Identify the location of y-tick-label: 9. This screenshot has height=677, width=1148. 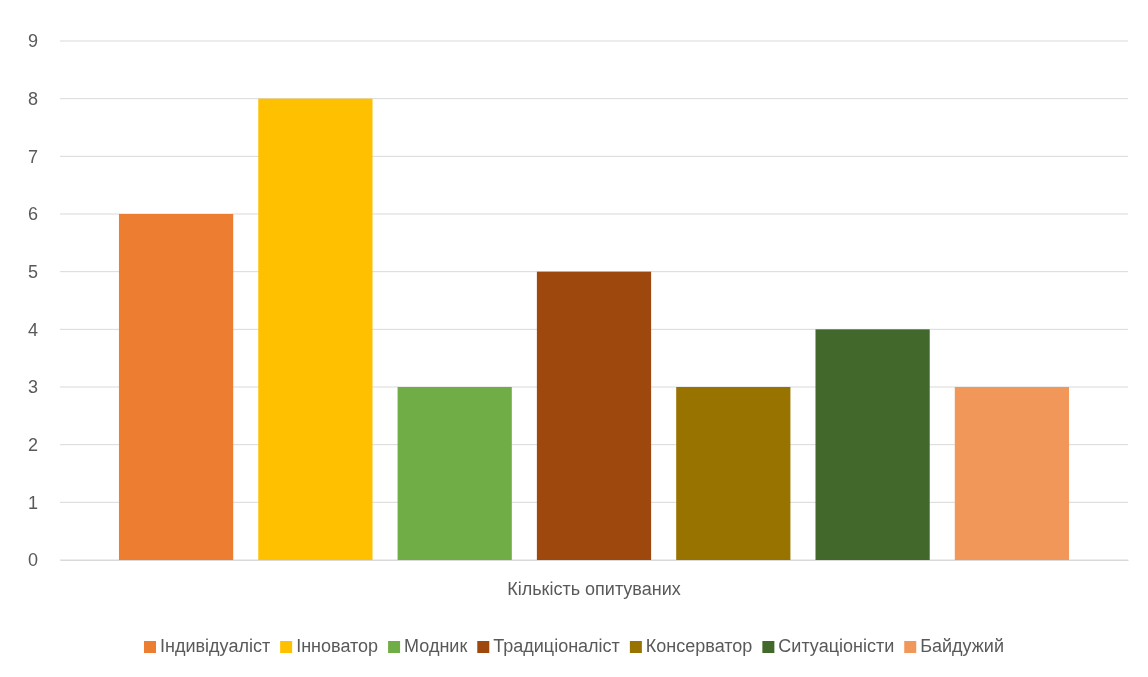
(32, 41).